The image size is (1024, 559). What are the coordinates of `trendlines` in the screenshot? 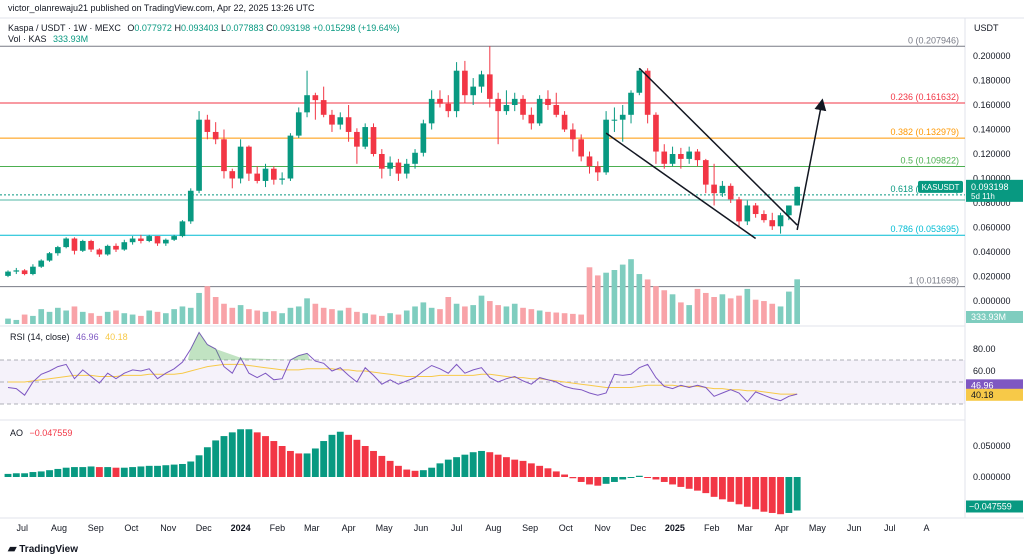 It's located at (716, 153).